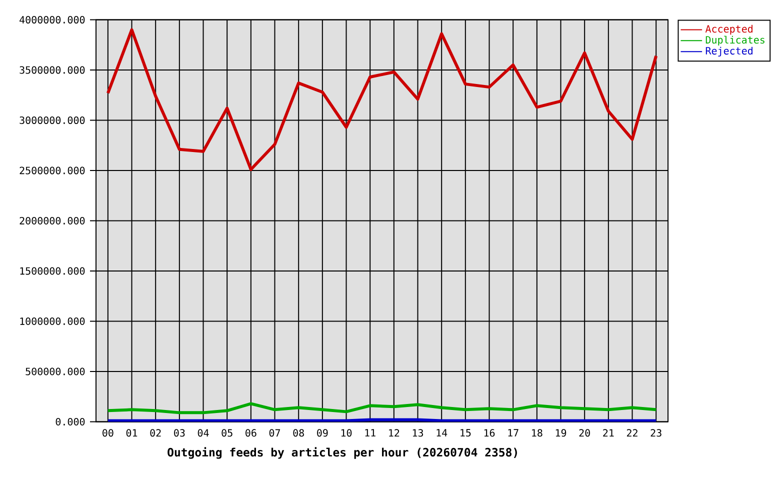  I want to click on x-tick-label: 06, so click(251, 433).